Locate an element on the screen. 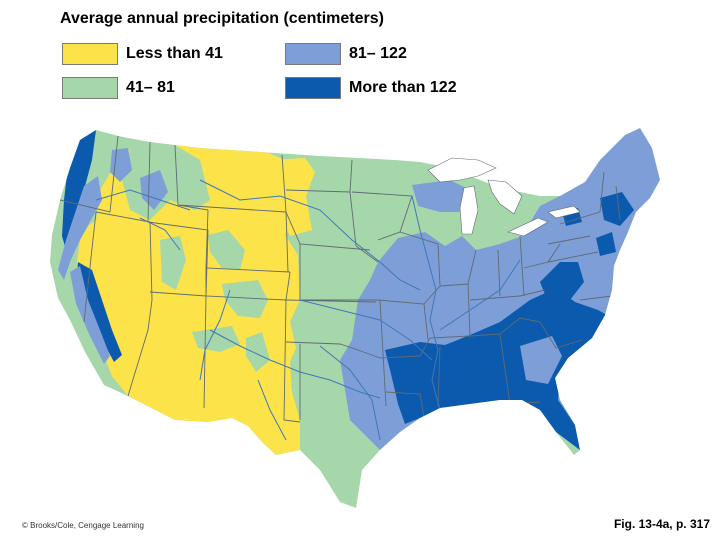 The height and width of the screenshot is (540, 720). lake-superior is located at coordinates (462, 170).